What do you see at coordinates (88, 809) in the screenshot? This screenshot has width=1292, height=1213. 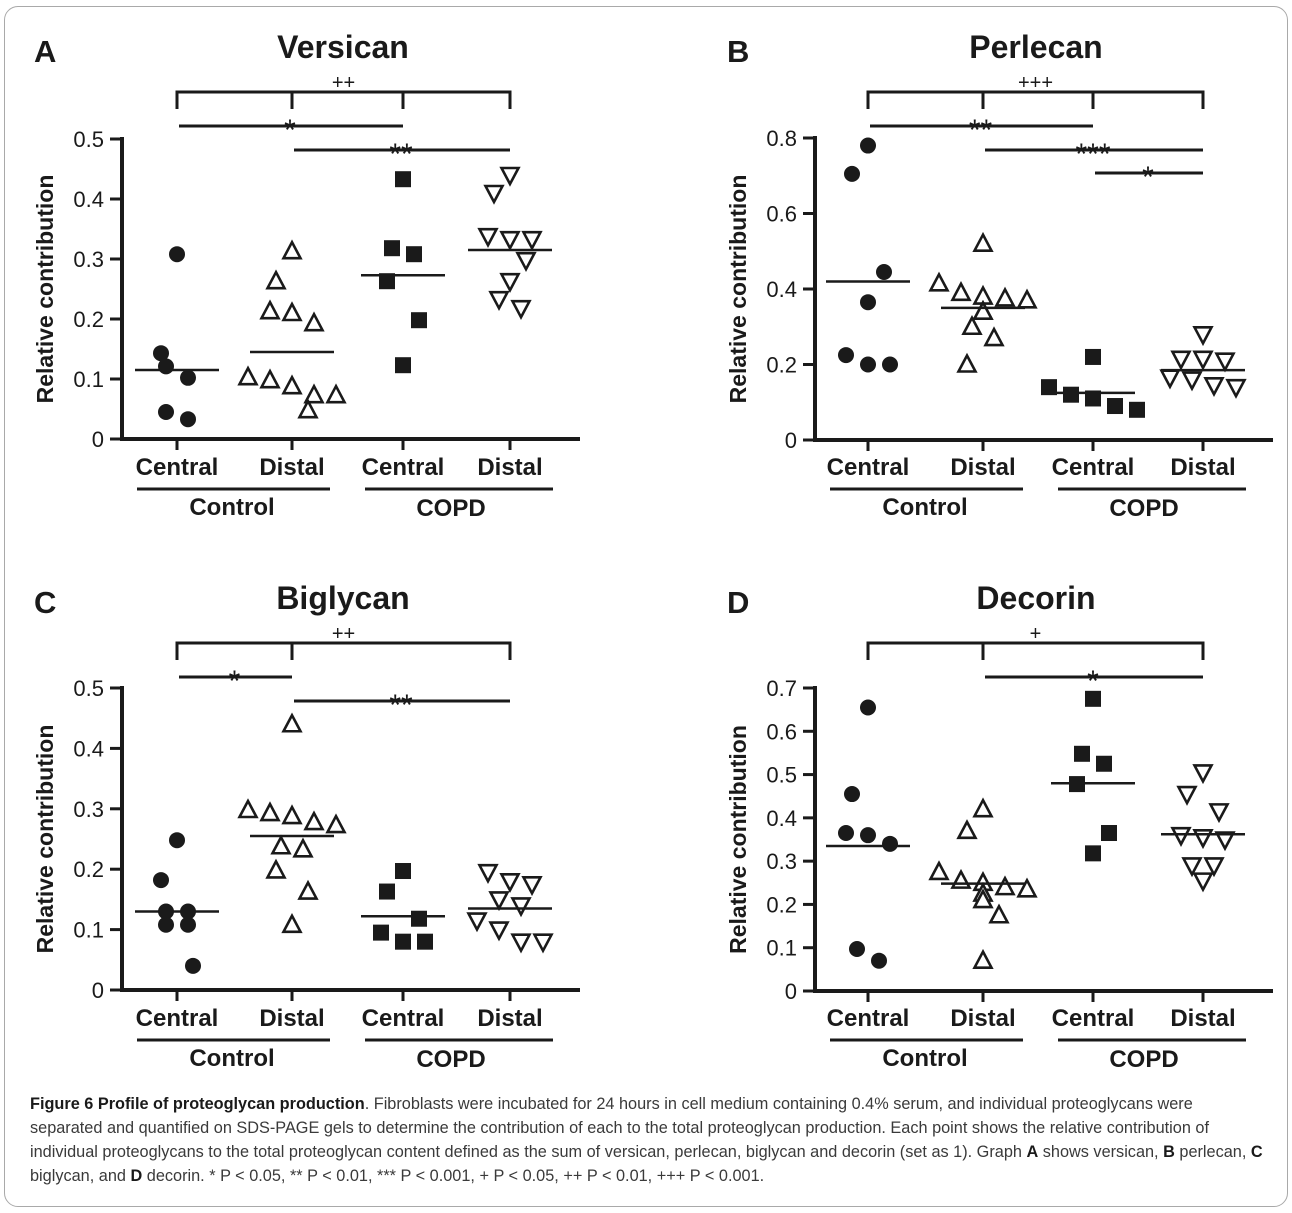 I see `y-tick-label: 0.3` at bounding box center [88, 809].